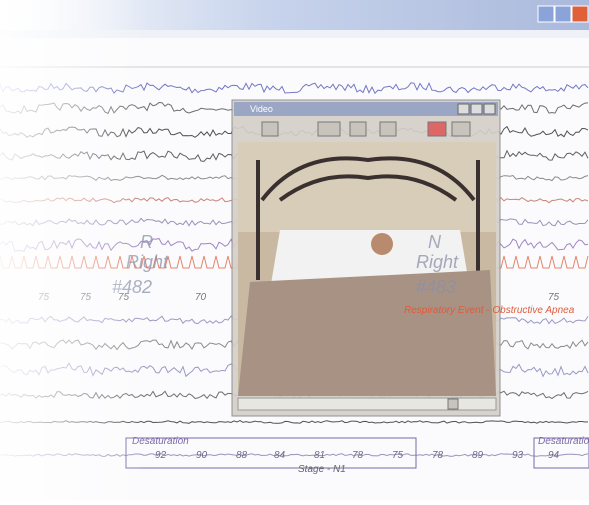 The height and width of the screenshot is (505, 589). I want to click on epoch-number: #483, so click(436, 287).